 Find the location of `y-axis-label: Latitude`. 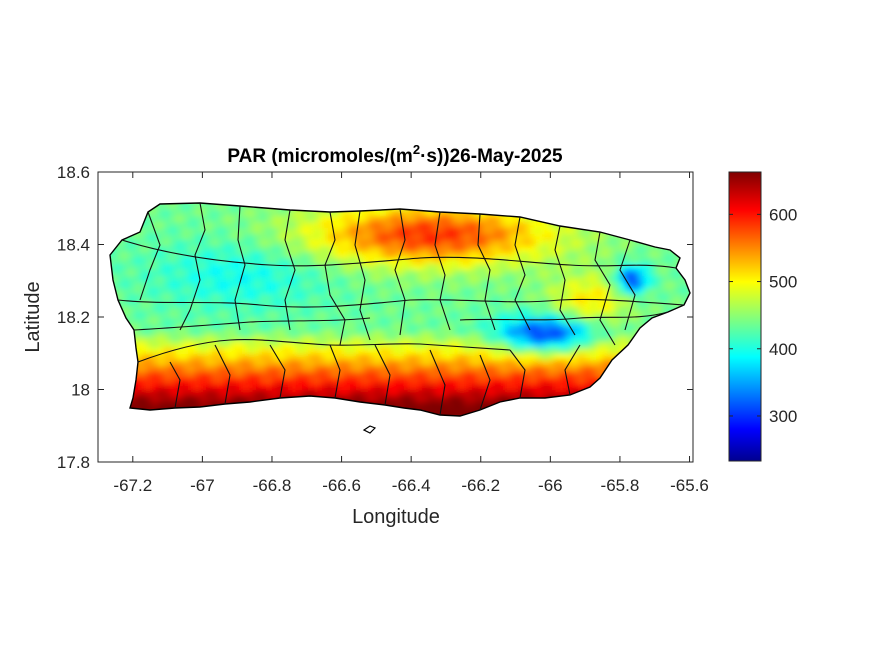

y-axis-label: Latitude is located at coordinates (33, 316).